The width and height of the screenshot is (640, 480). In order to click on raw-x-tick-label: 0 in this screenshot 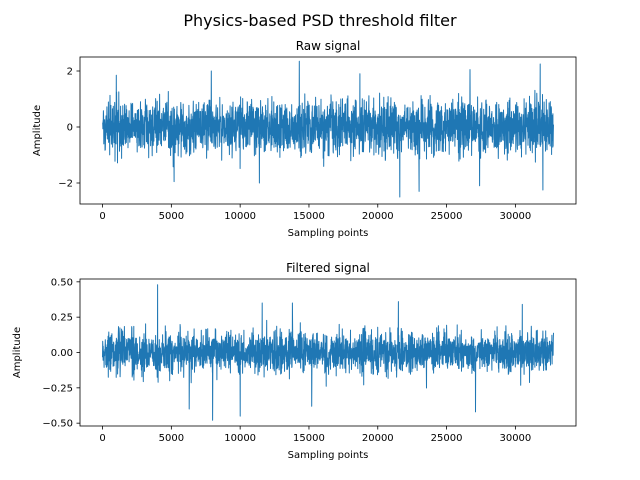, I will do `click(102, 216)`.